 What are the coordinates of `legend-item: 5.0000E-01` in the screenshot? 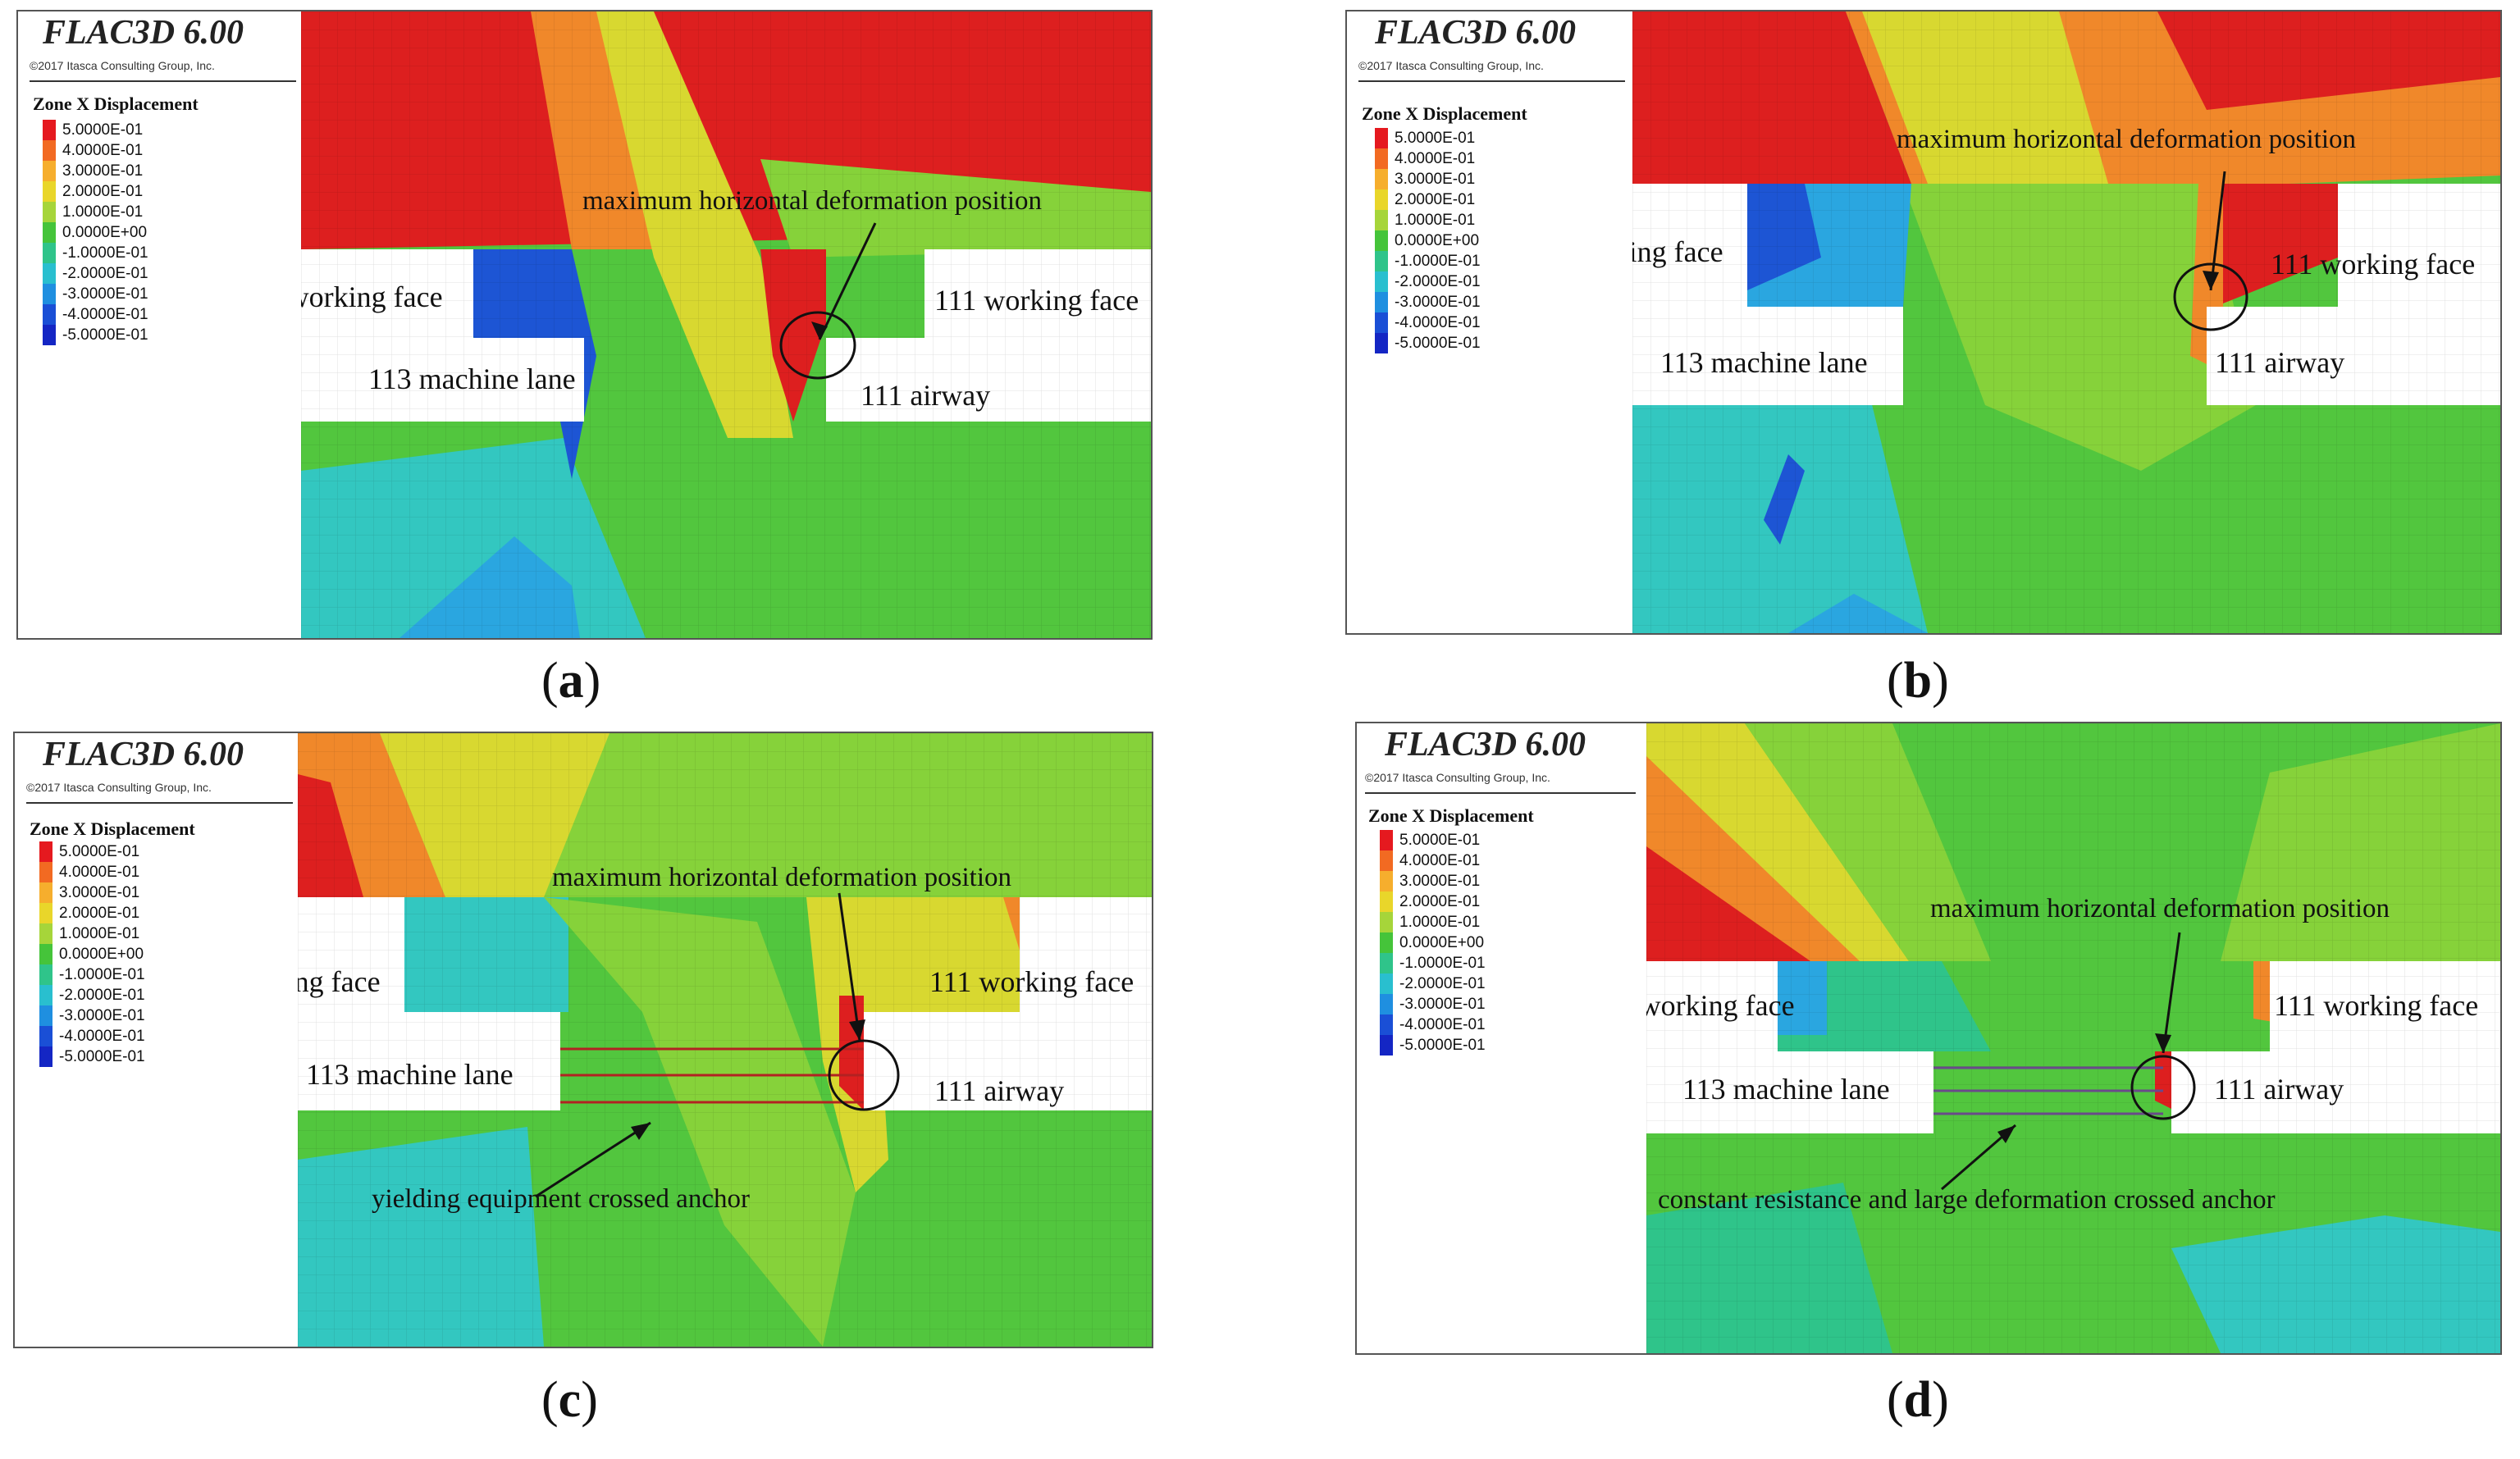 It's located at (1430, 840).